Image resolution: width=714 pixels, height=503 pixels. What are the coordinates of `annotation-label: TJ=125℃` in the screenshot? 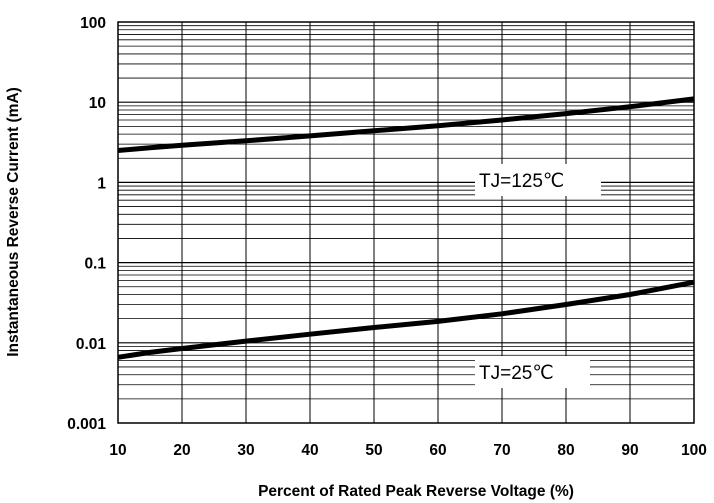 It's located at (521, 181).